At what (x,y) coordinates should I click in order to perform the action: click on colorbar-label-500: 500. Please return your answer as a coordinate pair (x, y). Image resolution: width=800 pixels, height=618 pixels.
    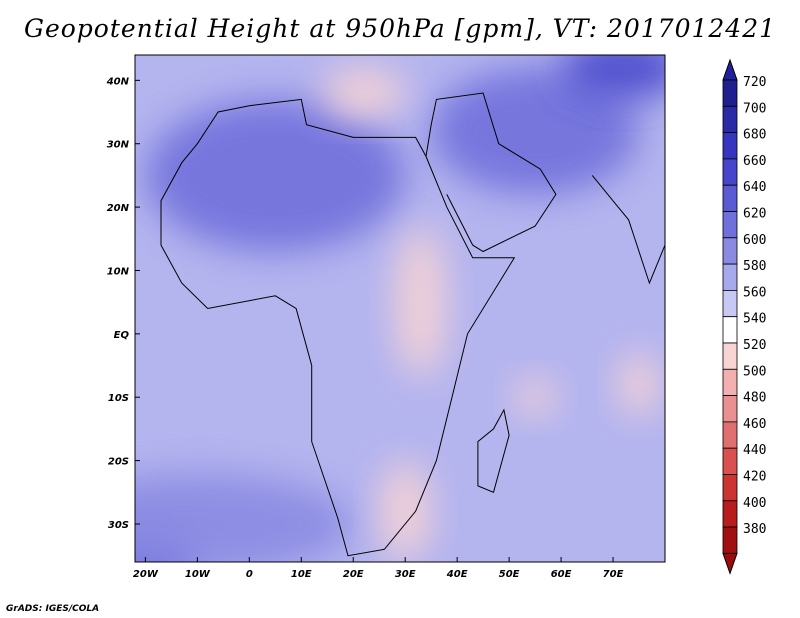
    Looking at the image, I should click on (754, 371).